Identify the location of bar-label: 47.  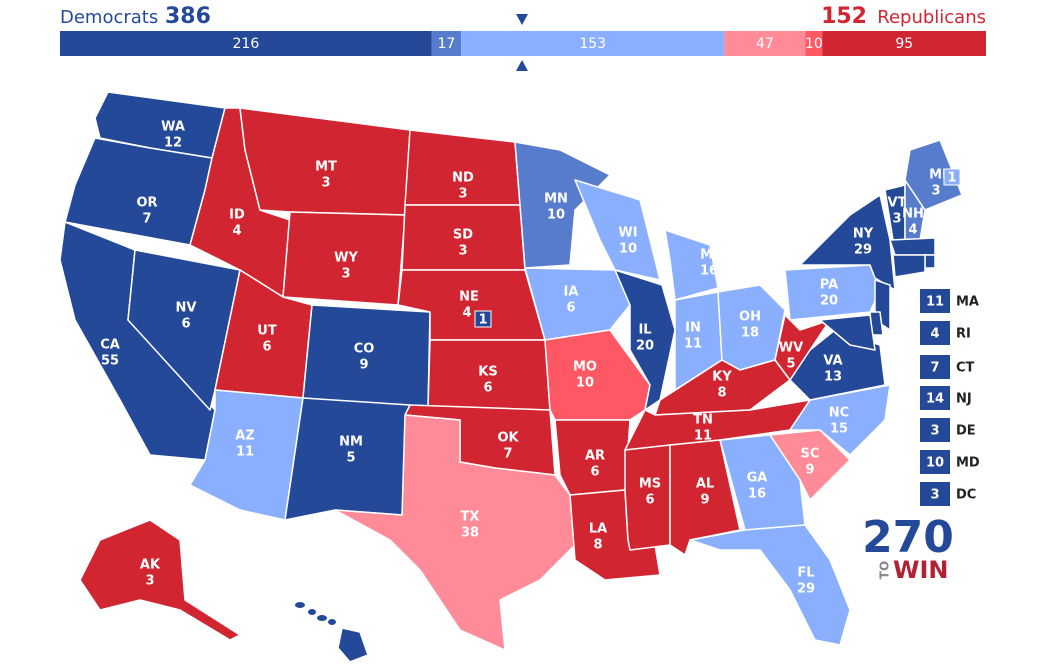
(765, 44).